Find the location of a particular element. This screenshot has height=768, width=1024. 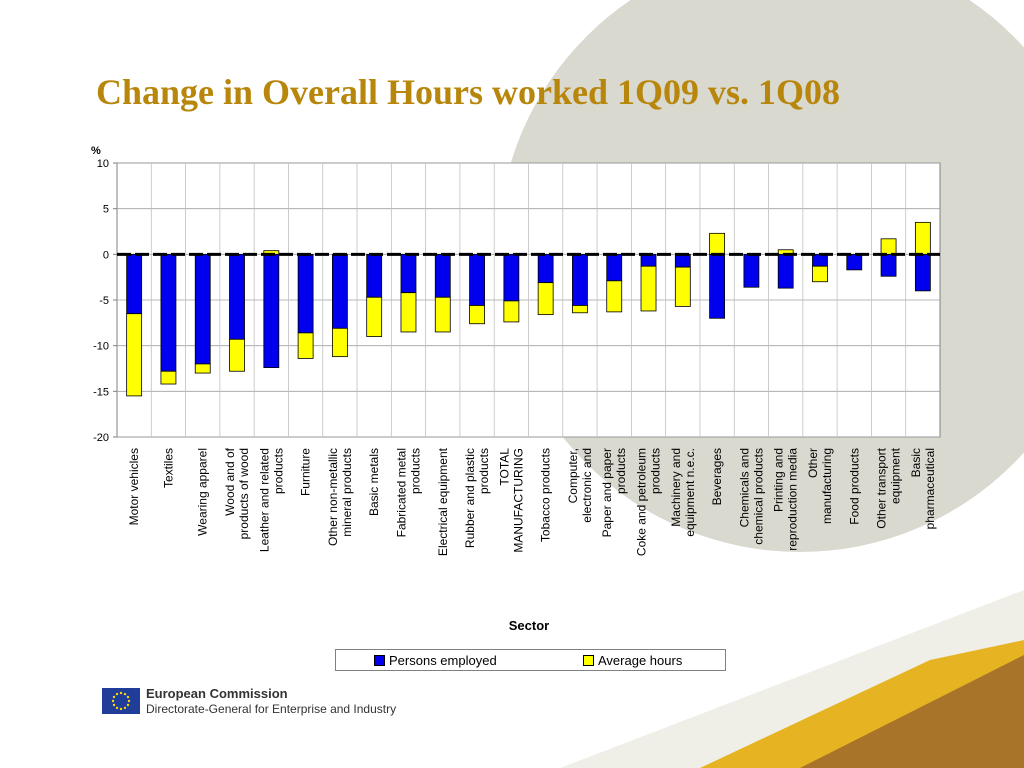

legend-item-persons-employed: Persons employed is located at coordinates (435, 660).